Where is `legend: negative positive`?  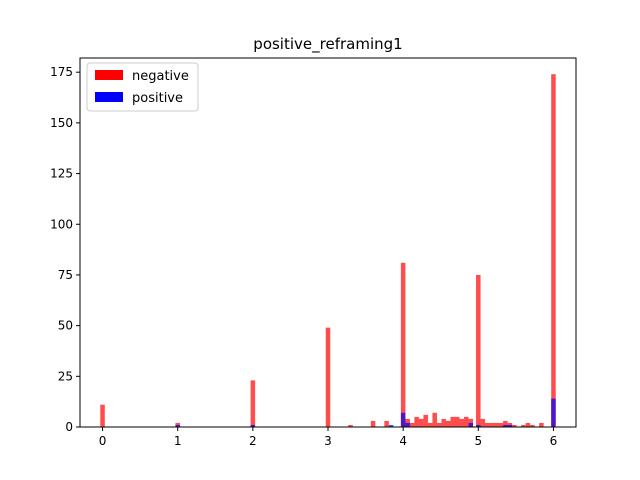 legend: negative positive is located at coordinates (142, 87).